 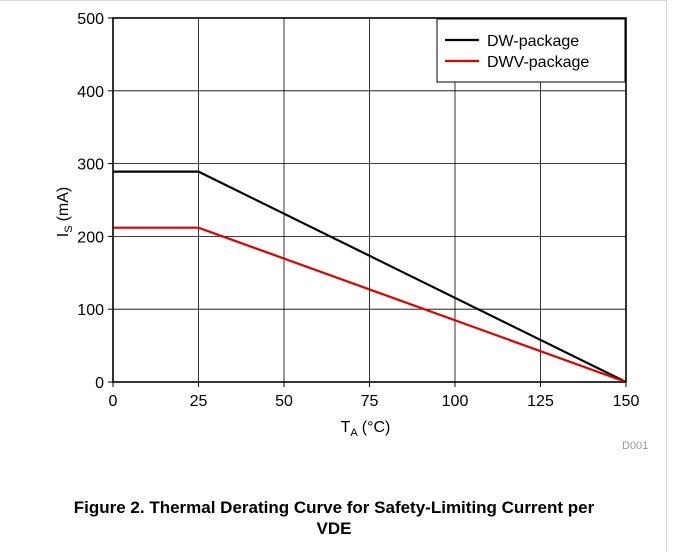 I want to click on frame-top-rule, so click(x=333, y=0).